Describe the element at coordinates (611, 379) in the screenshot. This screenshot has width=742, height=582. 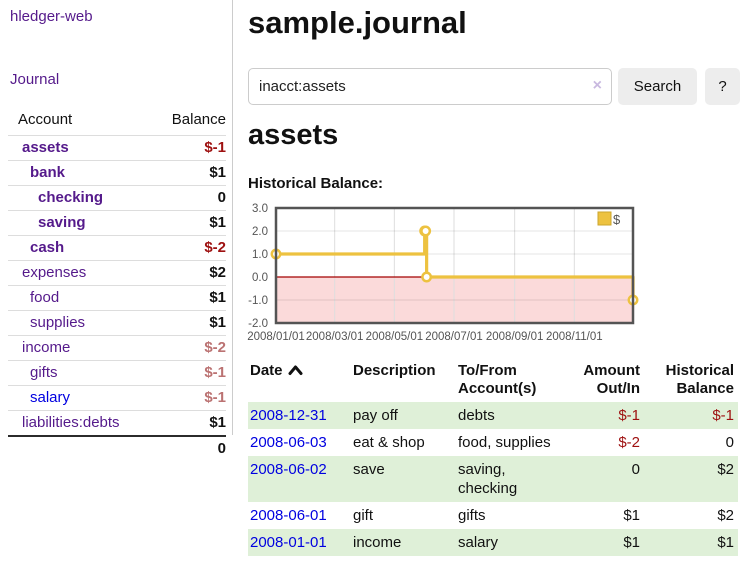
I see `register-col-amount: Amount Out/In` at that location.